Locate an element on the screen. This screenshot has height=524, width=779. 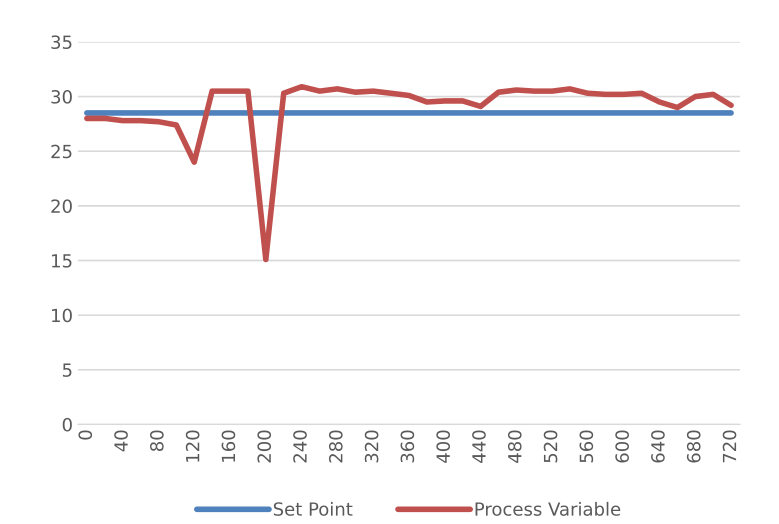
y-tick-label: 35 is located at coordinates (61, 42).